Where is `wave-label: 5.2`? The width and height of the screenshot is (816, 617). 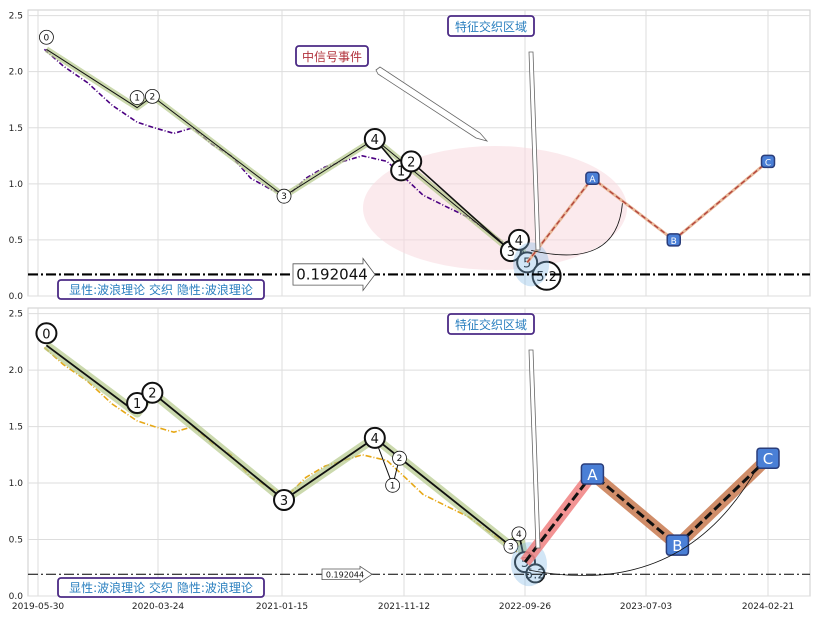 wave-label: 5.2 is located at coordinates (535, 574).